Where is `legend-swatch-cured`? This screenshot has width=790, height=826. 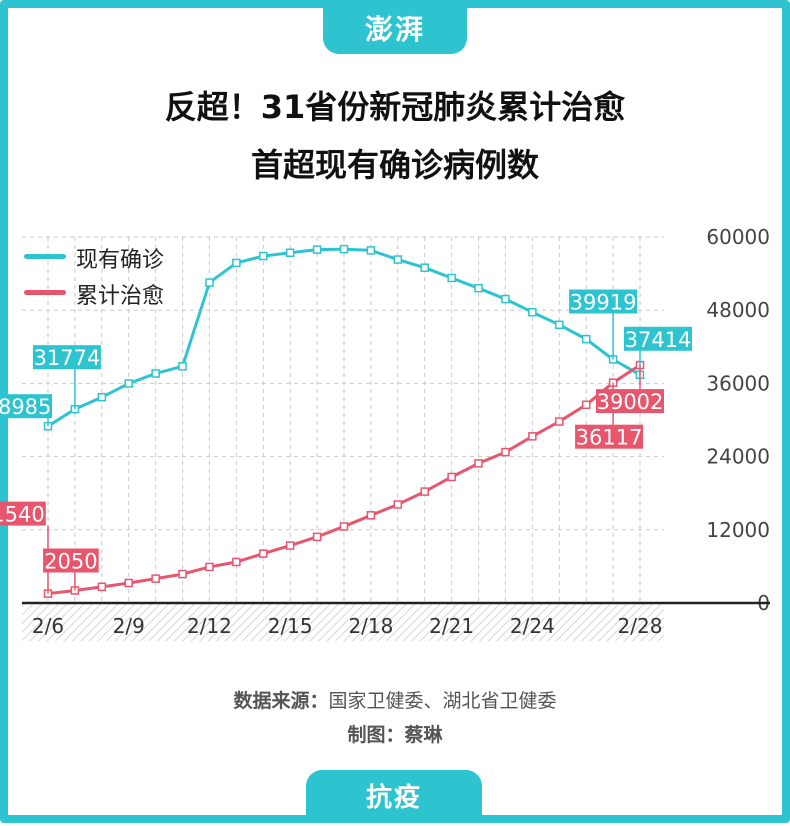 legend-swatch-cured is located at coordinates (45, 292).